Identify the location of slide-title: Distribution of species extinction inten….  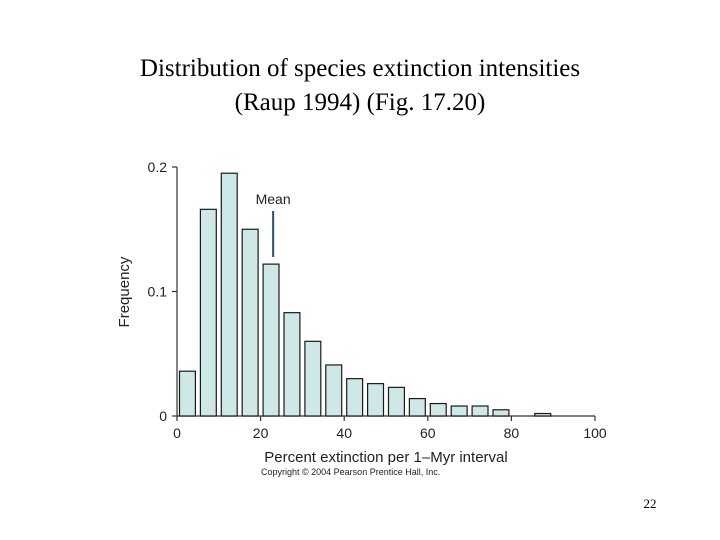
(360, 86).